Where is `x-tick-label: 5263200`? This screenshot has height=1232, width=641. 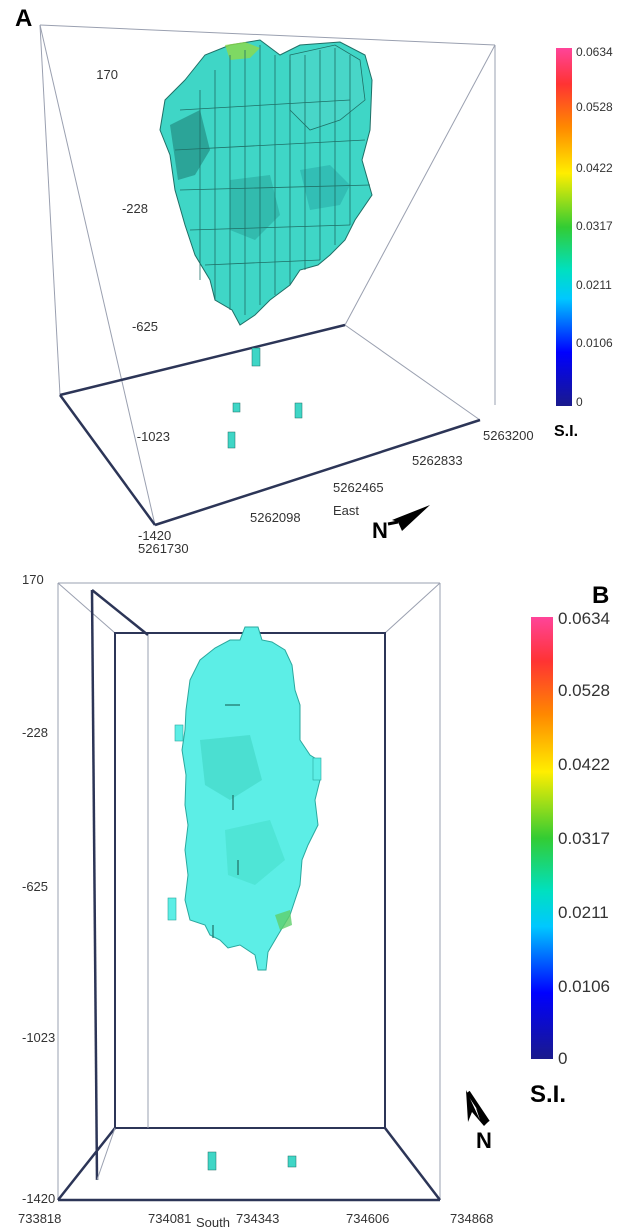 x-tick-label: 5263200 is located at coordinates (508, 435).